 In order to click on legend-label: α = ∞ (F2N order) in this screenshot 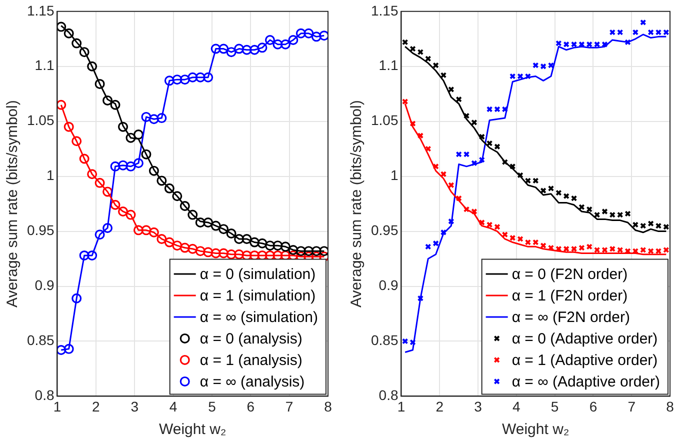, I will do `click(571, 317)`.